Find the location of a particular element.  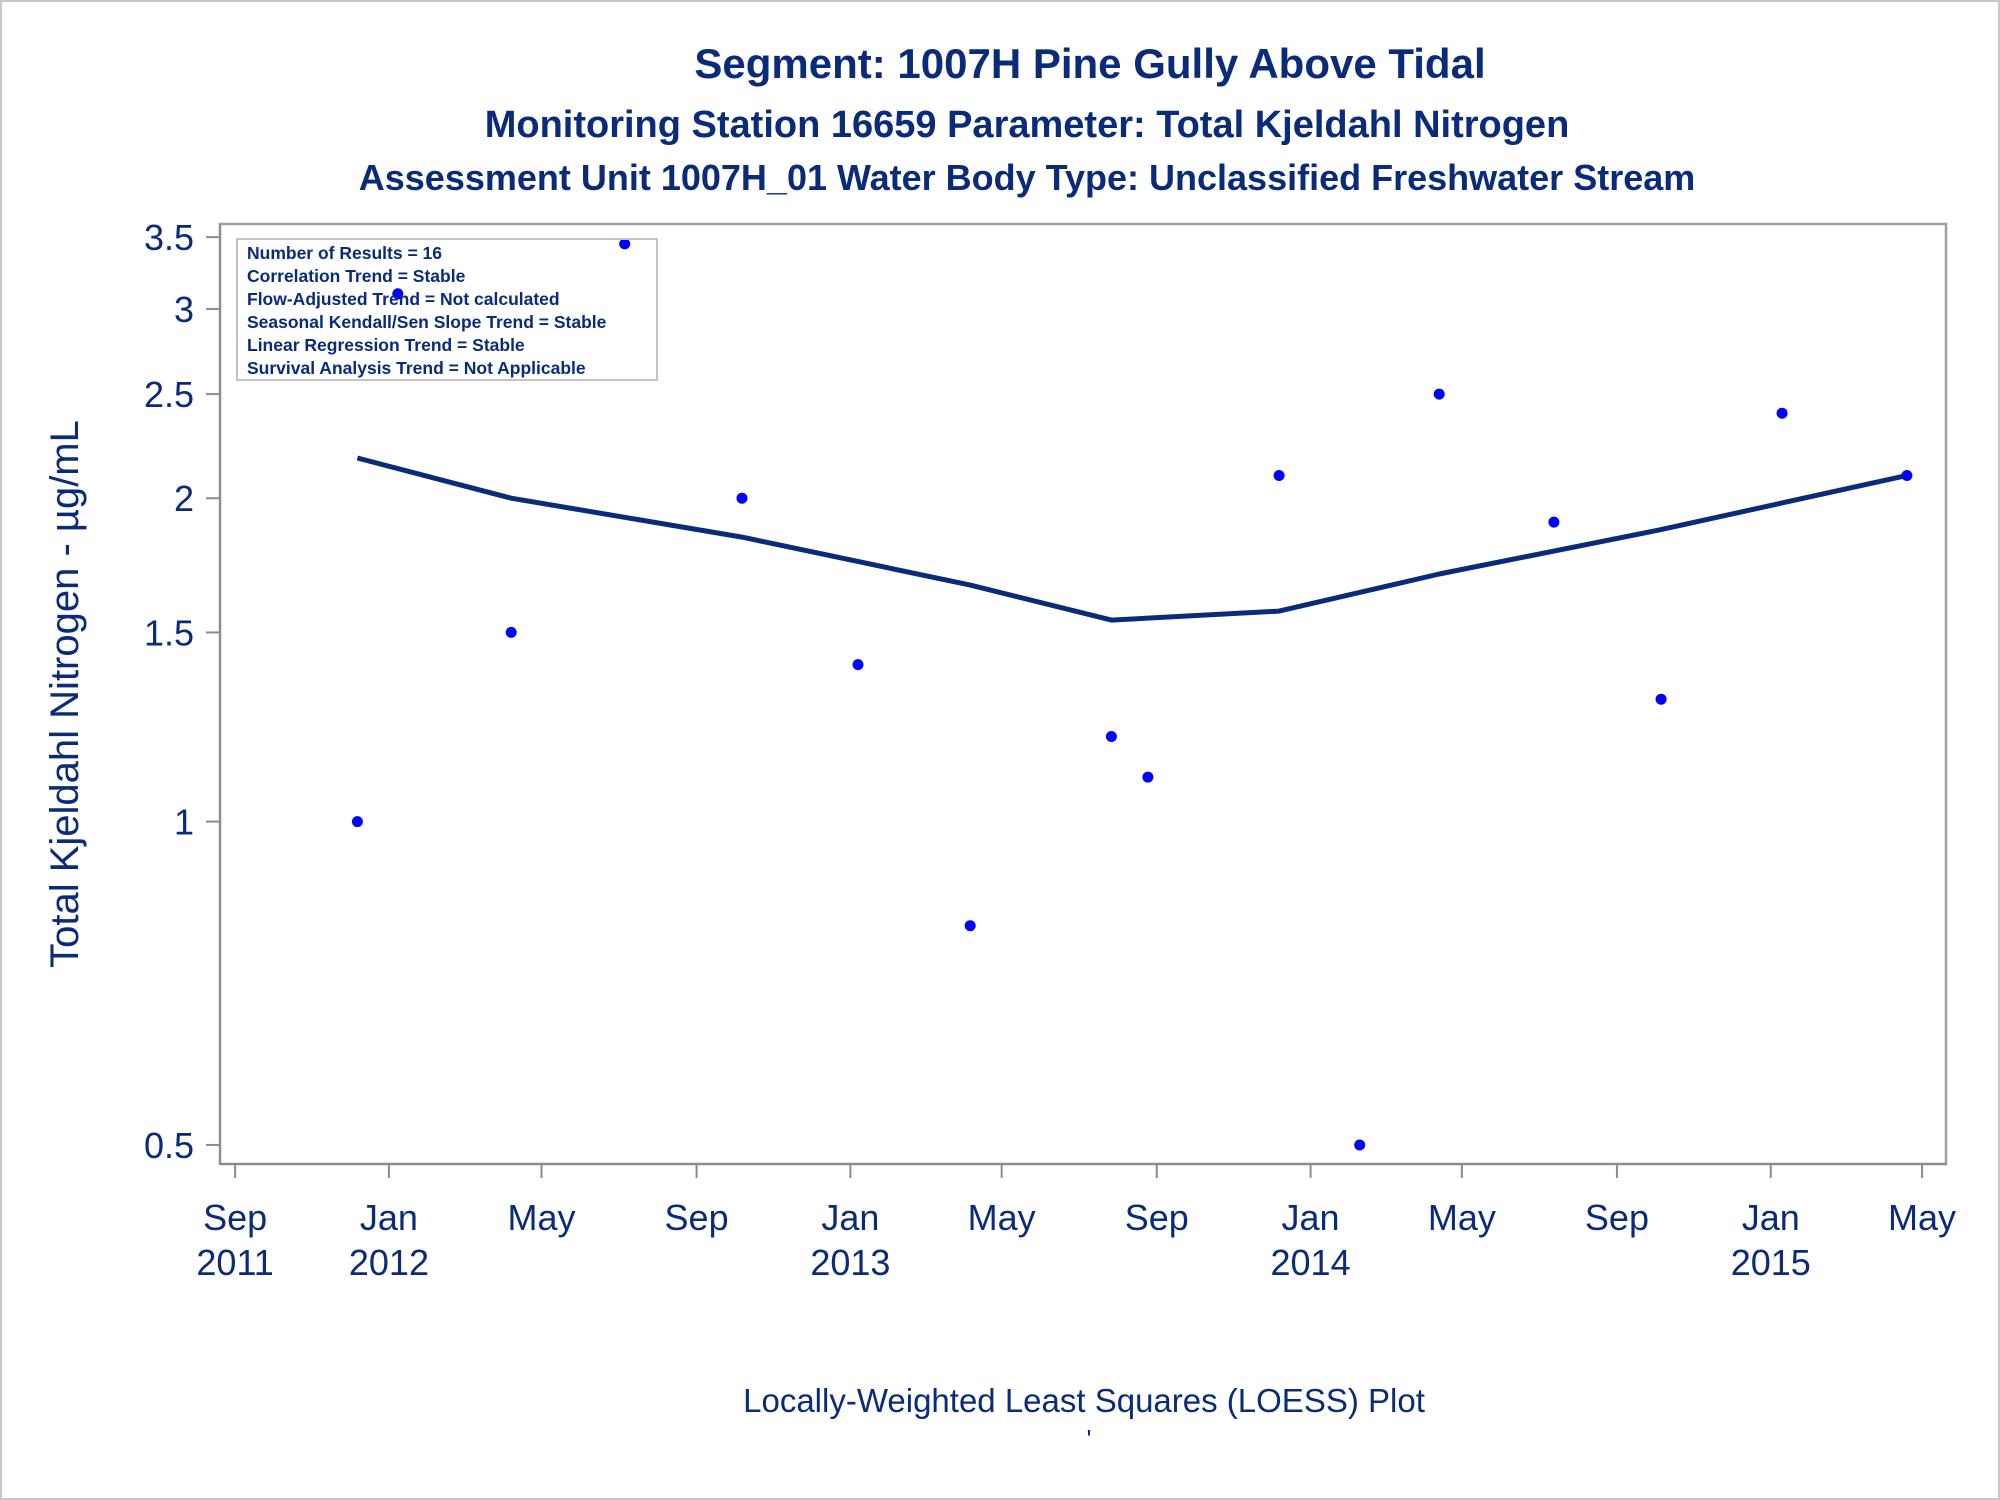

legend-line-correlation: Correlation Trend = Stable is located at coordinates (356, 276).